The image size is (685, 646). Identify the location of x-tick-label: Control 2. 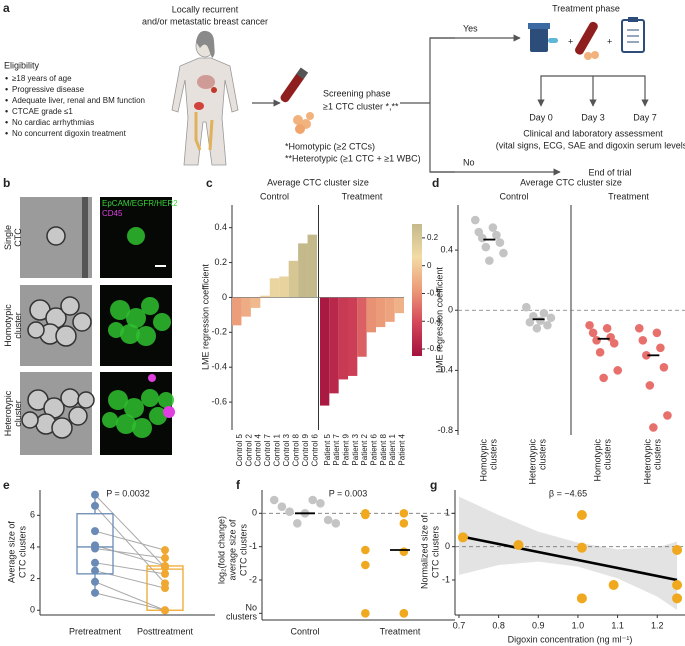
(248, 449).